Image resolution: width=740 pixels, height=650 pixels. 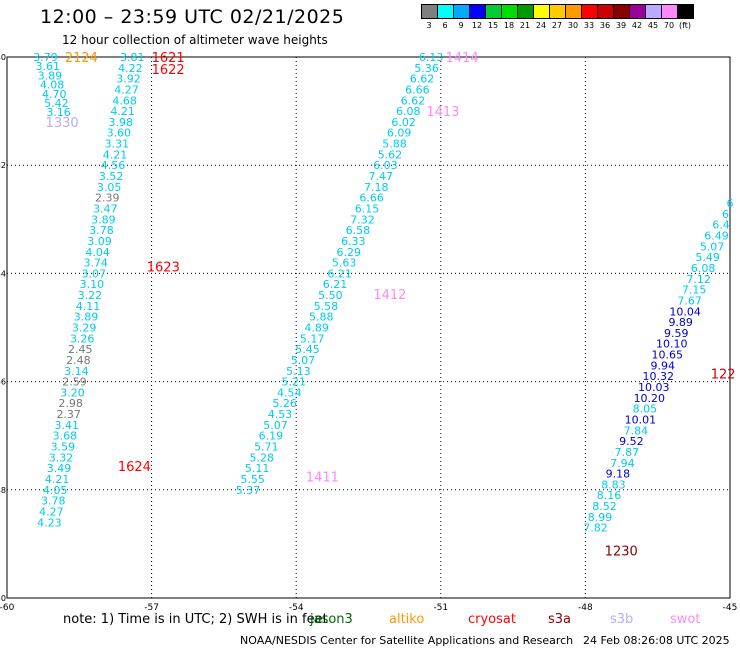 What do you see at coordinates (376, 187) in the screenshot?
I see `wave-height-value: 7.18` at bounding box center [376, 187].